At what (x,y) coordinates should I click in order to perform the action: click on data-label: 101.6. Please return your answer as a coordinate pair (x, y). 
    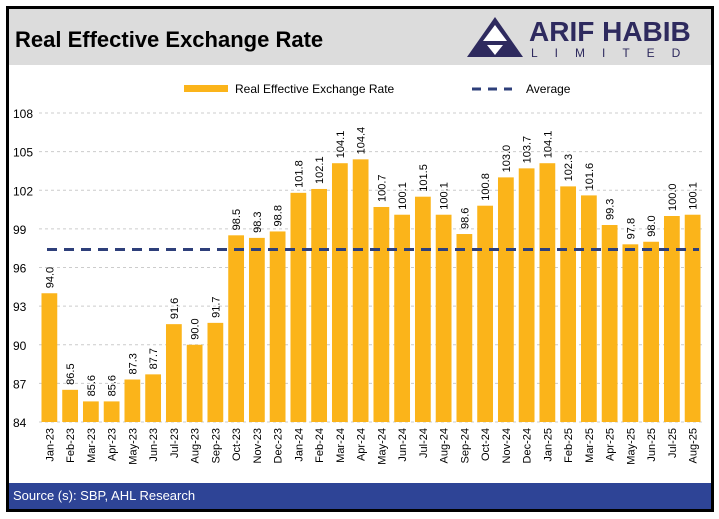
    Looking at the image, I should click on (590, 177).